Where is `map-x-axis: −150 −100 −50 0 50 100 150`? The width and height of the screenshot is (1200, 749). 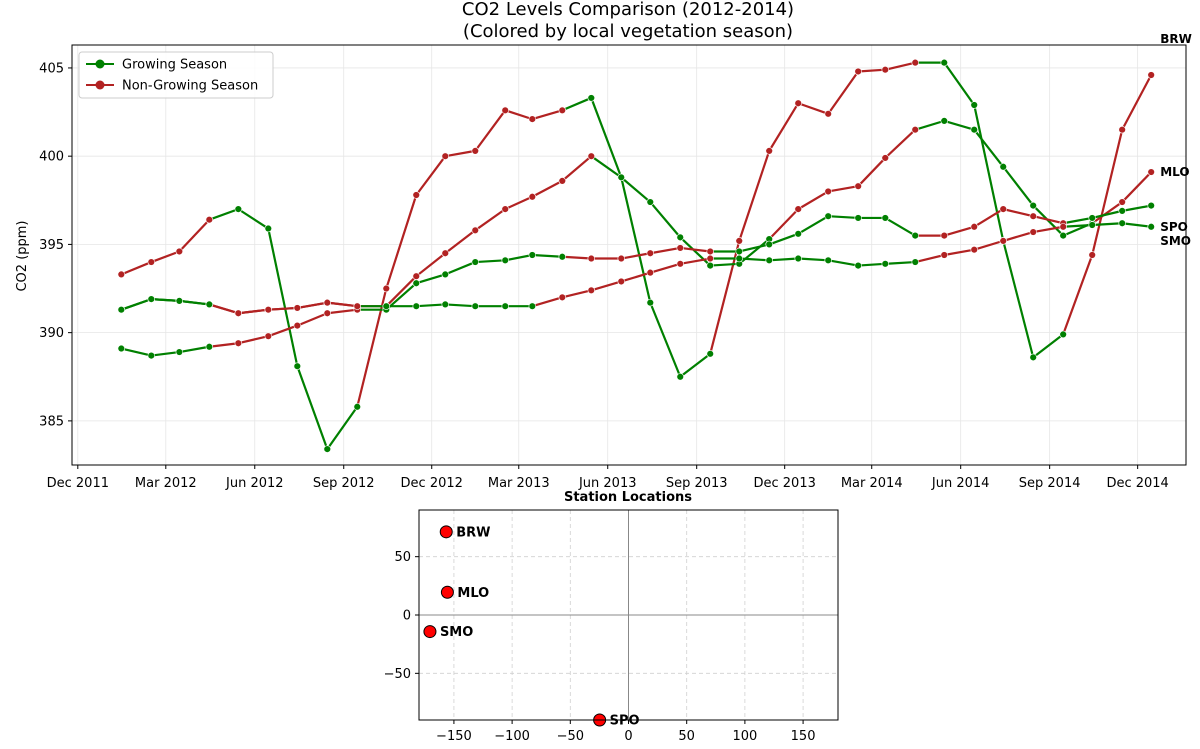 map-x-axis: −150 −100 −50 0 50 100 150 is located at coordinates (625, 732).